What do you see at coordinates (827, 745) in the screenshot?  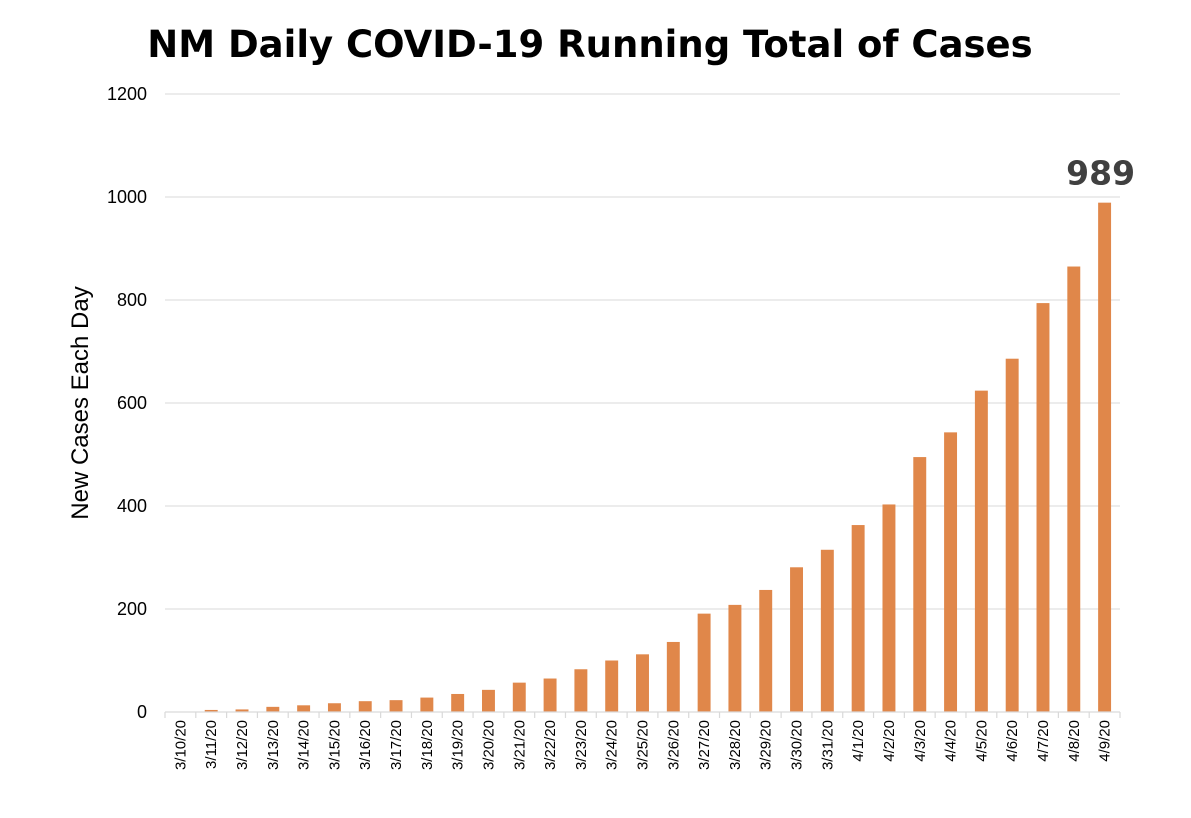 I see `x-tick-label: 3/31/20` at bounding box center [827, 745].